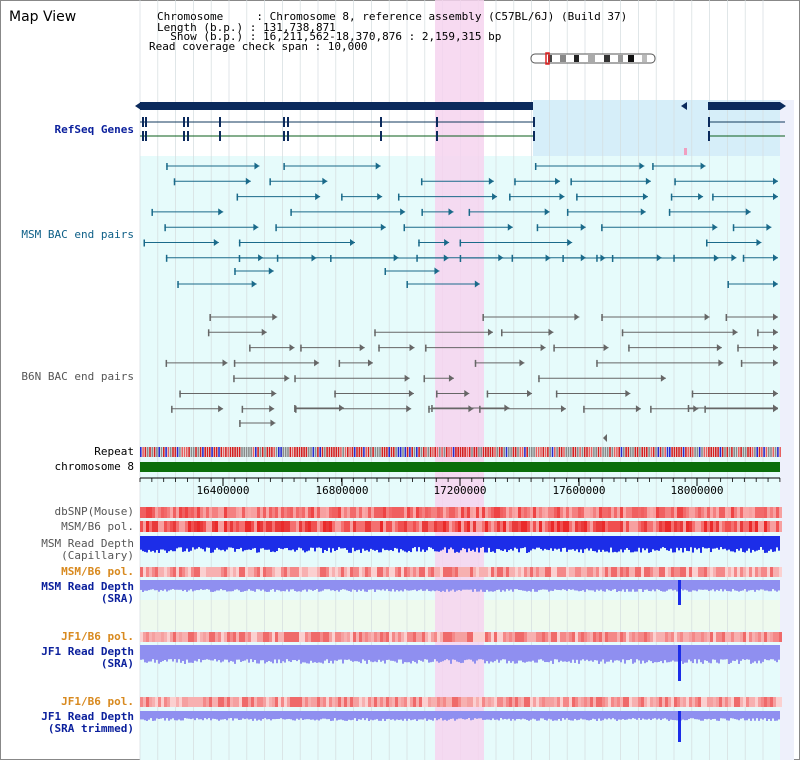 The height and width of the screenshot is (760, 800). I want to click on chromosome-ideogram, so click(595, 59).